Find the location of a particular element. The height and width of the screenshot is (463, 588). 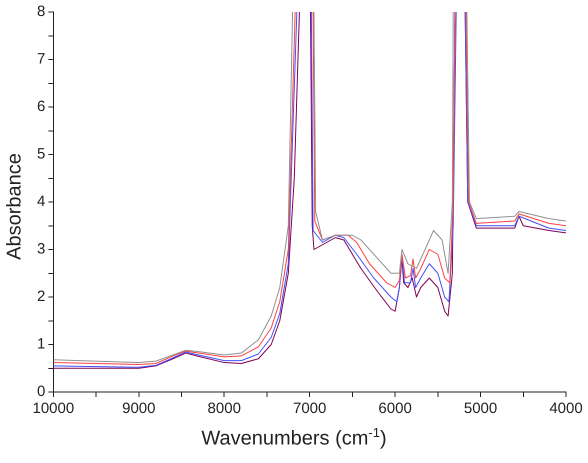

x-tick-label: 9000 is located at coordinates (139, 409).